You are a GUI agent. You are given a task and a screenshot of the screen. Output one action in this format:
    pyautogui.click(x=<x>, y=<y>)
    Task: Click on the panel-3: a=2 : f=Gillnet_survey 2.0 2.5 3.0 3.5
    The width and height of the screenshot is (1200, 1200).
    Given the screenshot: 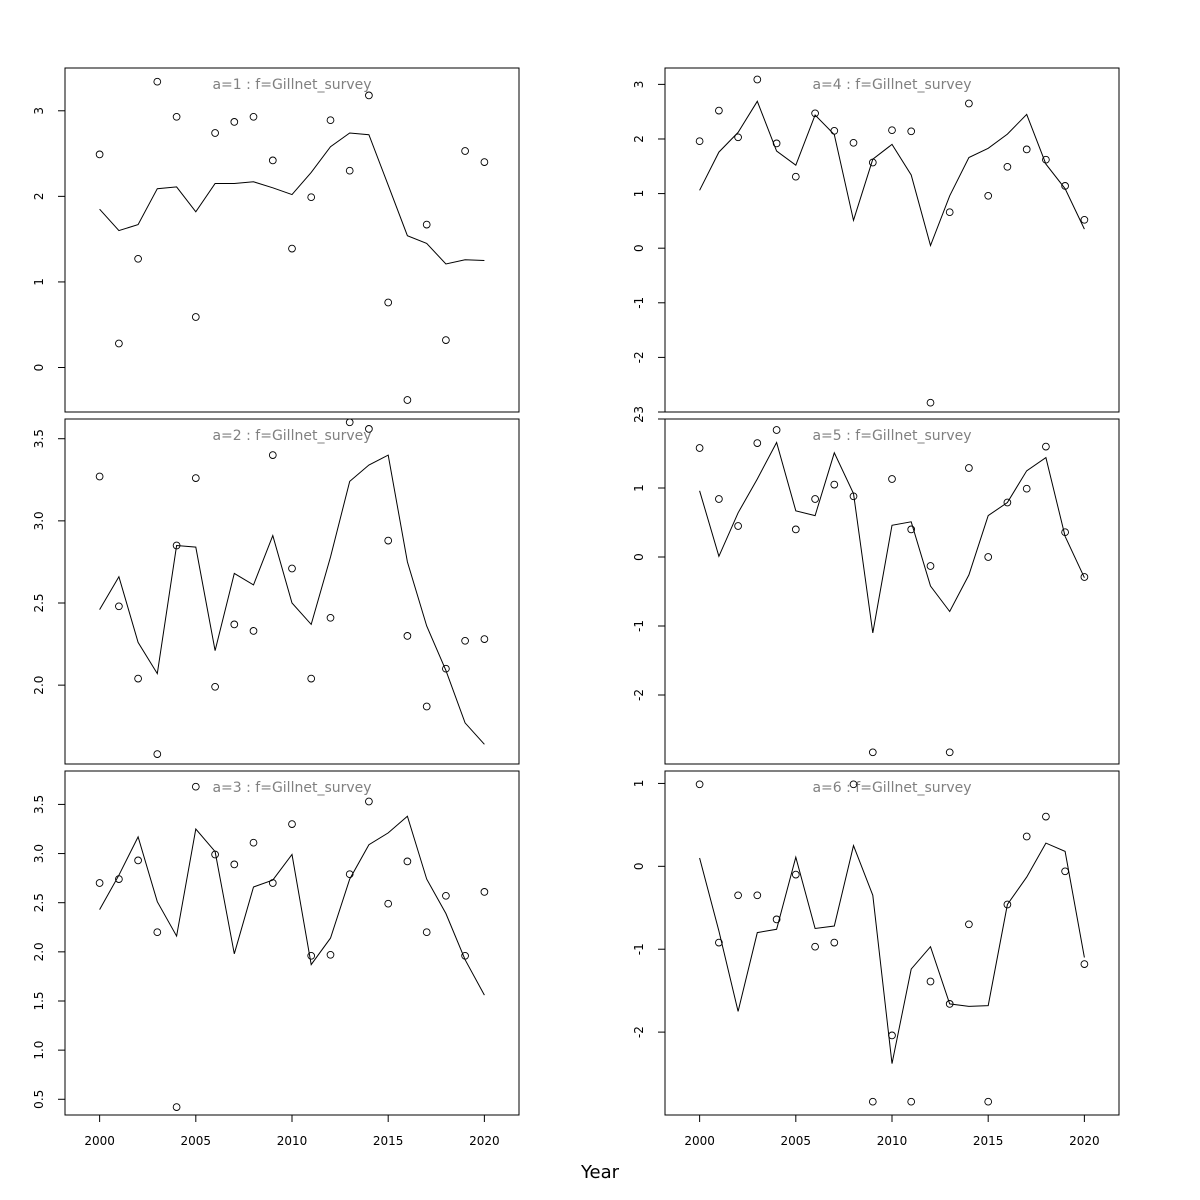 What is the action you would take?
    pyautogui.click(x=276, y=591)
    